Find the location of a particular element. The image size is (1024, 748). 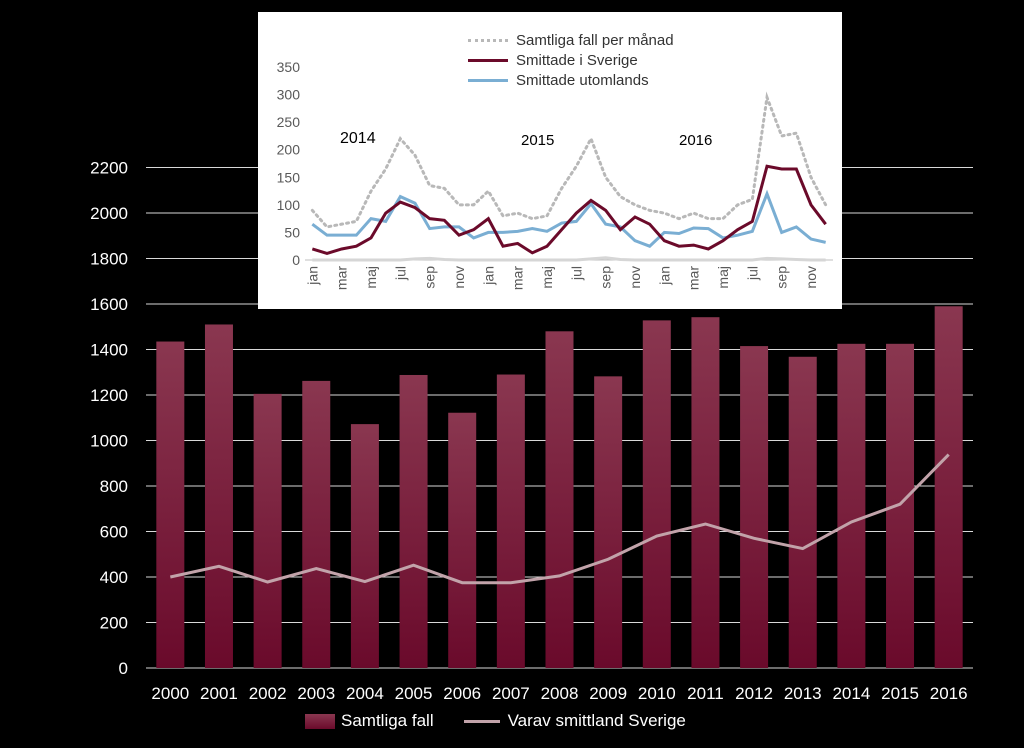

y-tick-label: 1800 is located at coordinates (109, 259).